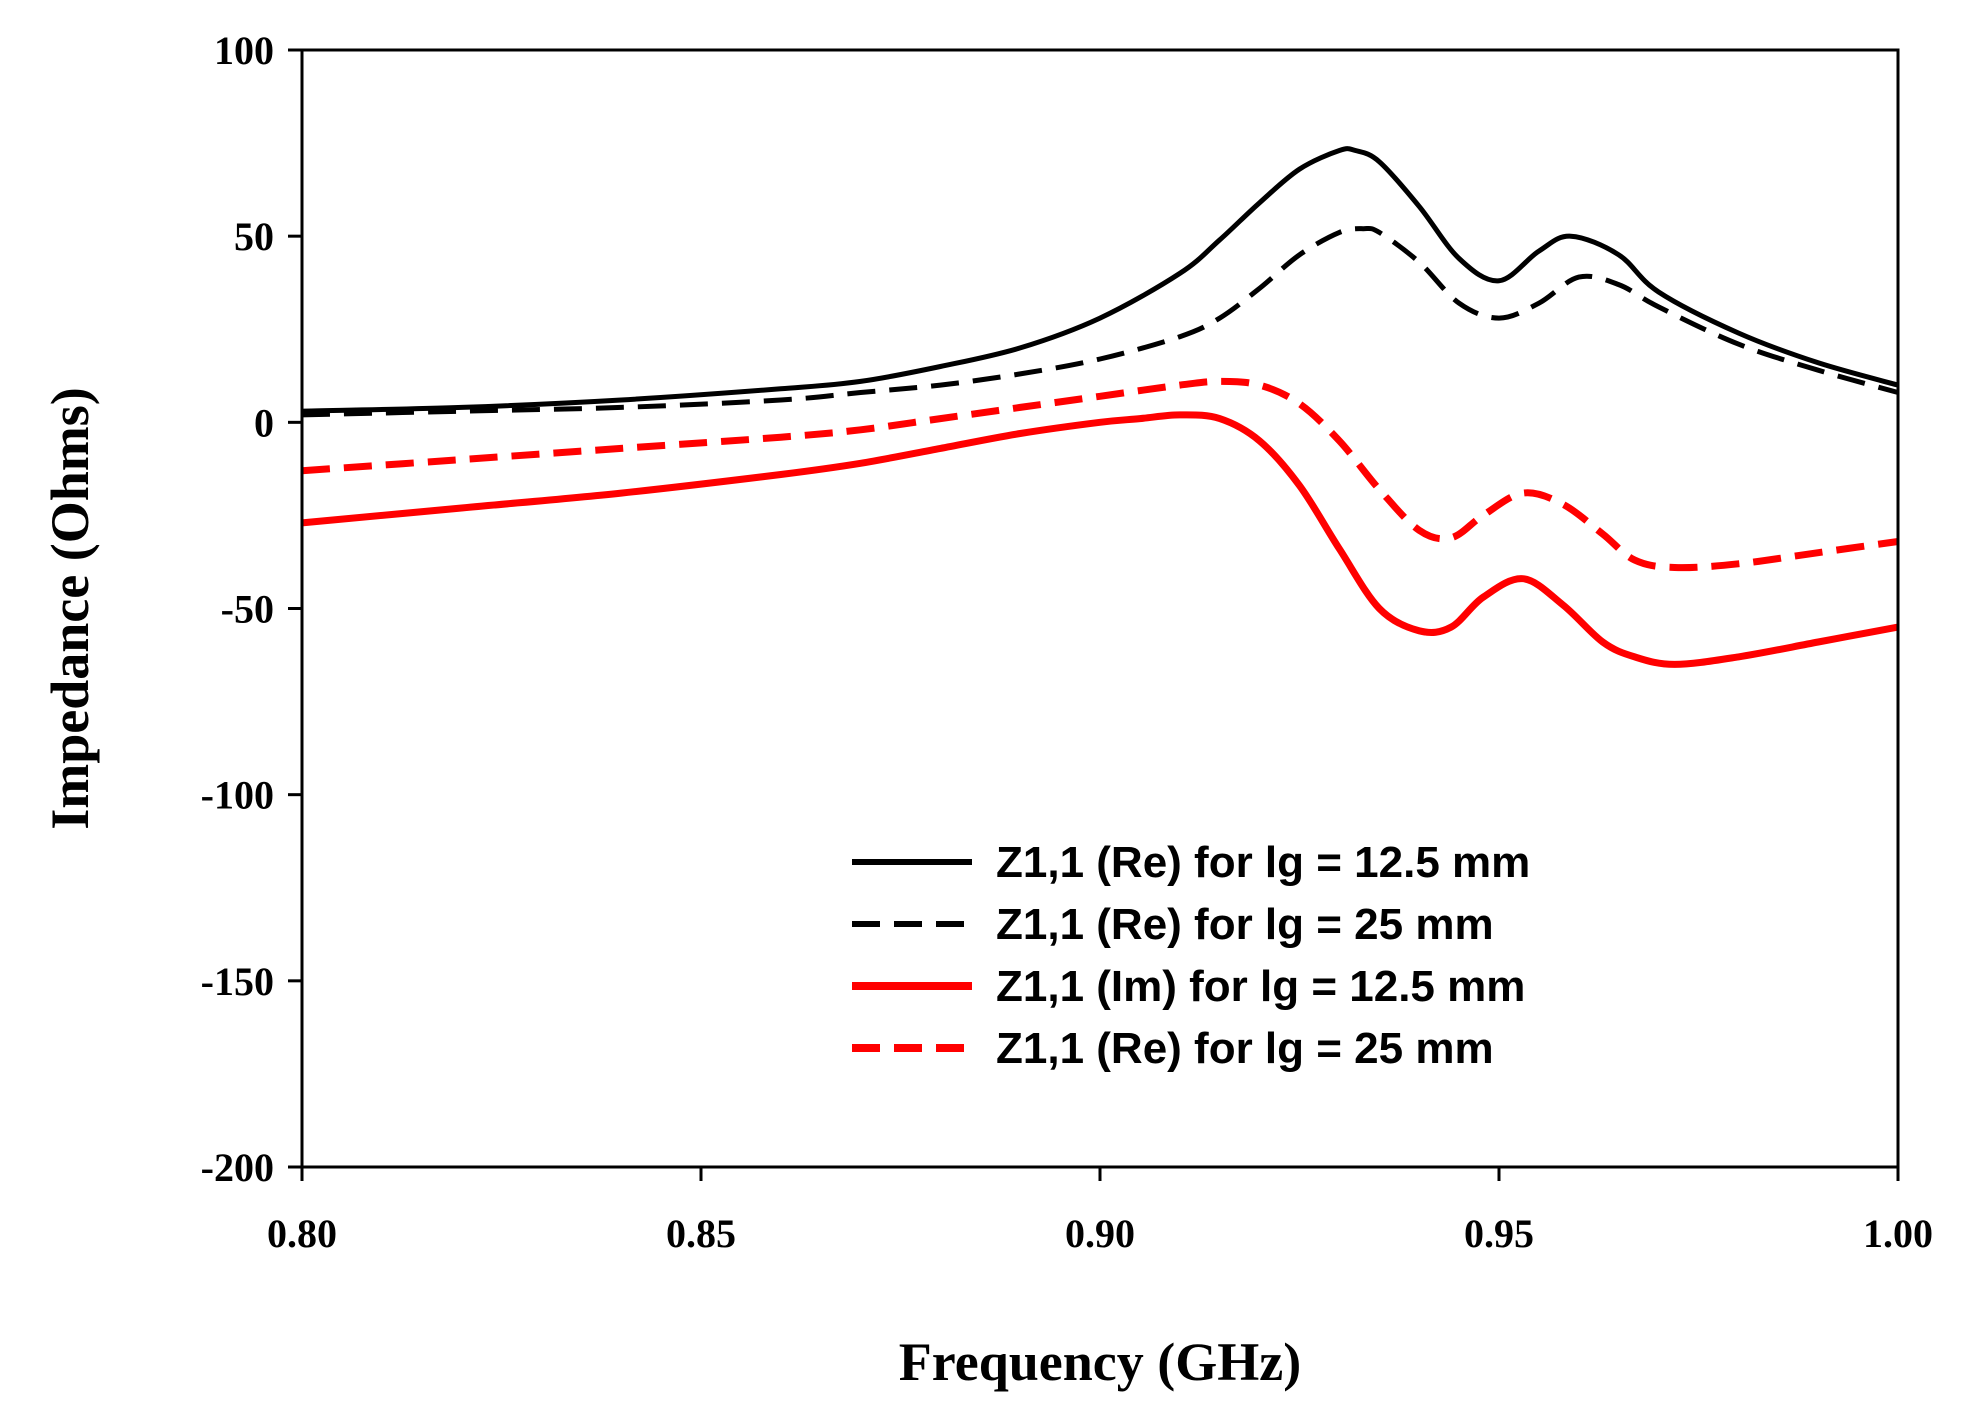 This screenshot has height=1415, width=1976. I want to click on x-tick-label: 0.80, so click(302, 1233).